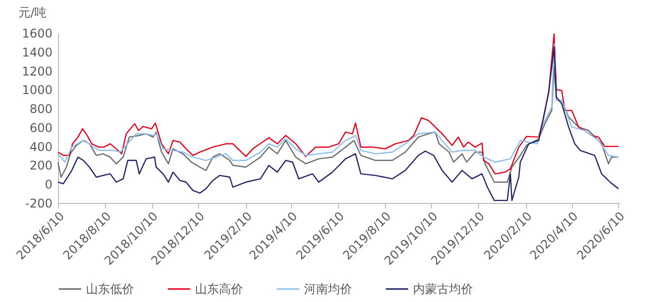  I want to click on legend-label: 山东低价, so click(110, 289).